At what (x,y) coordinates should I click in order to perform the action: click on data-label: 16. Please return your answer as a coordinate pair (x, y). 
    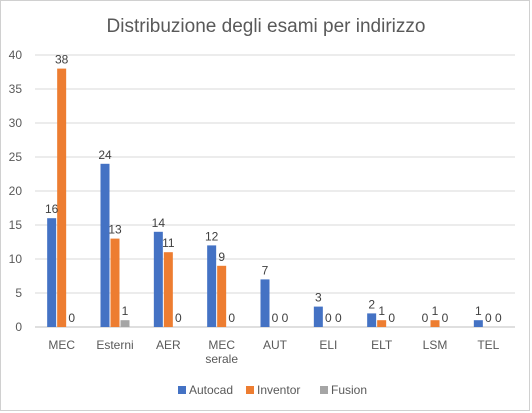
    Looking at the image, I should click on (52, 209).